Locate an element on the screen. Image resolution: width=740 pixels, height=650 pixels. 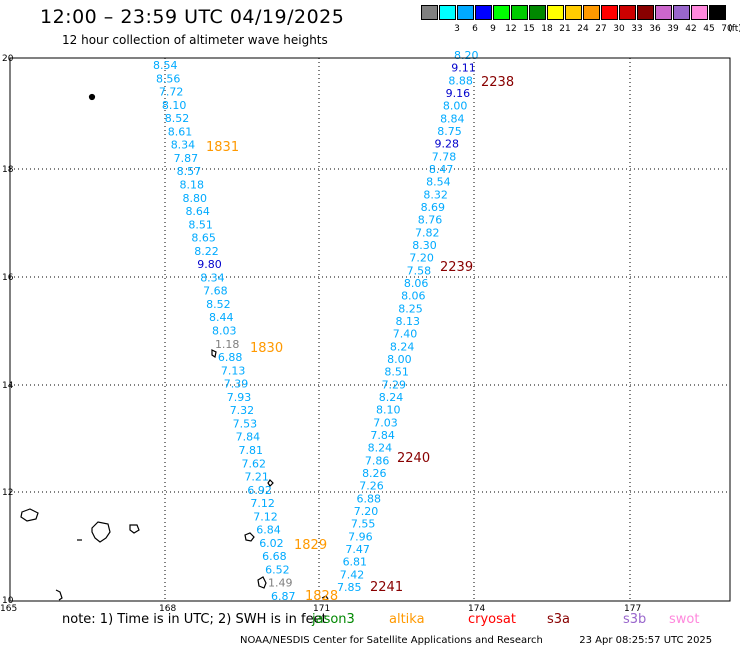
wave-height-value: 8.22 is located at coordinates (206, 251).